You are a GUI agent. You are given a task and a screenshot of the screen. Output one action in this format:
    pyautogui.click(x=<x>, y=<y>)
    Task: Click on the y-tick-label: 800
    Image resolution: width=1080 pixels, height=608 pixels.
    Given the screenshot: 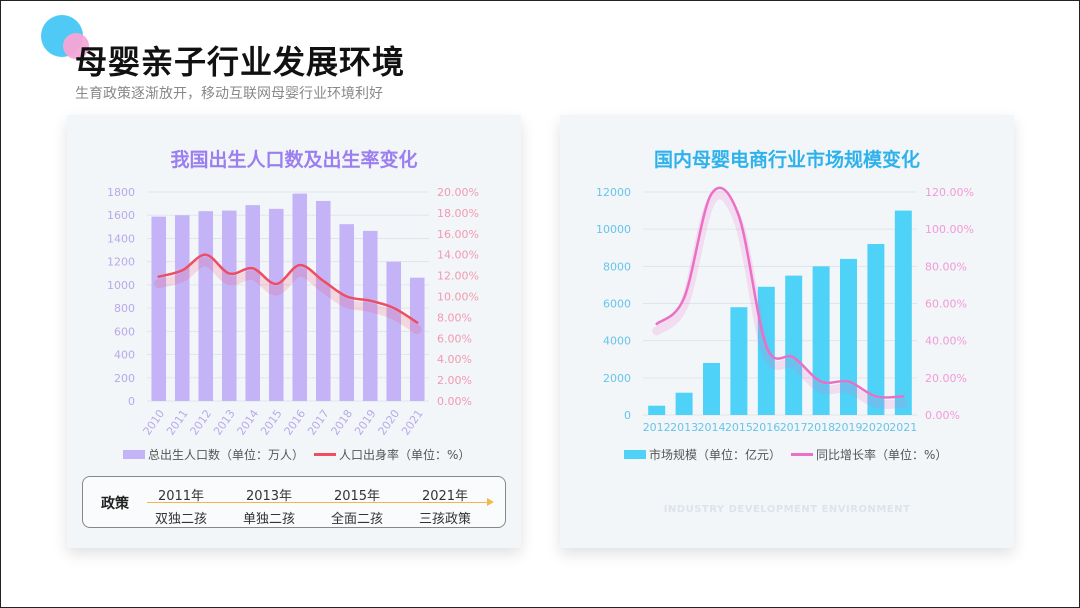 What is the action you would take?
    pyautogui.click(x=124, y=308)
    